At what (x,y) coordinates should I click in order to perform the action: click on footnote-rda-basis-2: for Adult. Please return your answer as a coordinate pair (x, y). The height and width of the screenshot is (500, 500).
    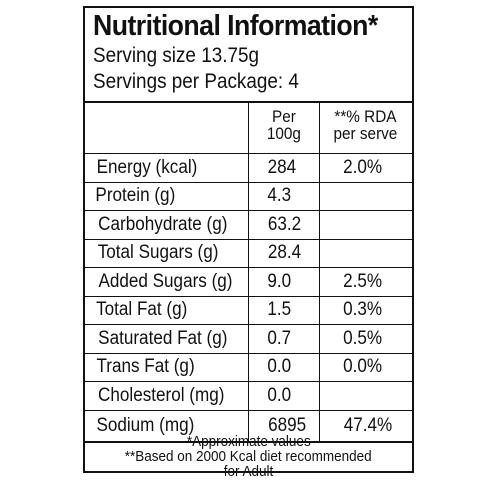
    Looking at the image, I should click on (248, 471).